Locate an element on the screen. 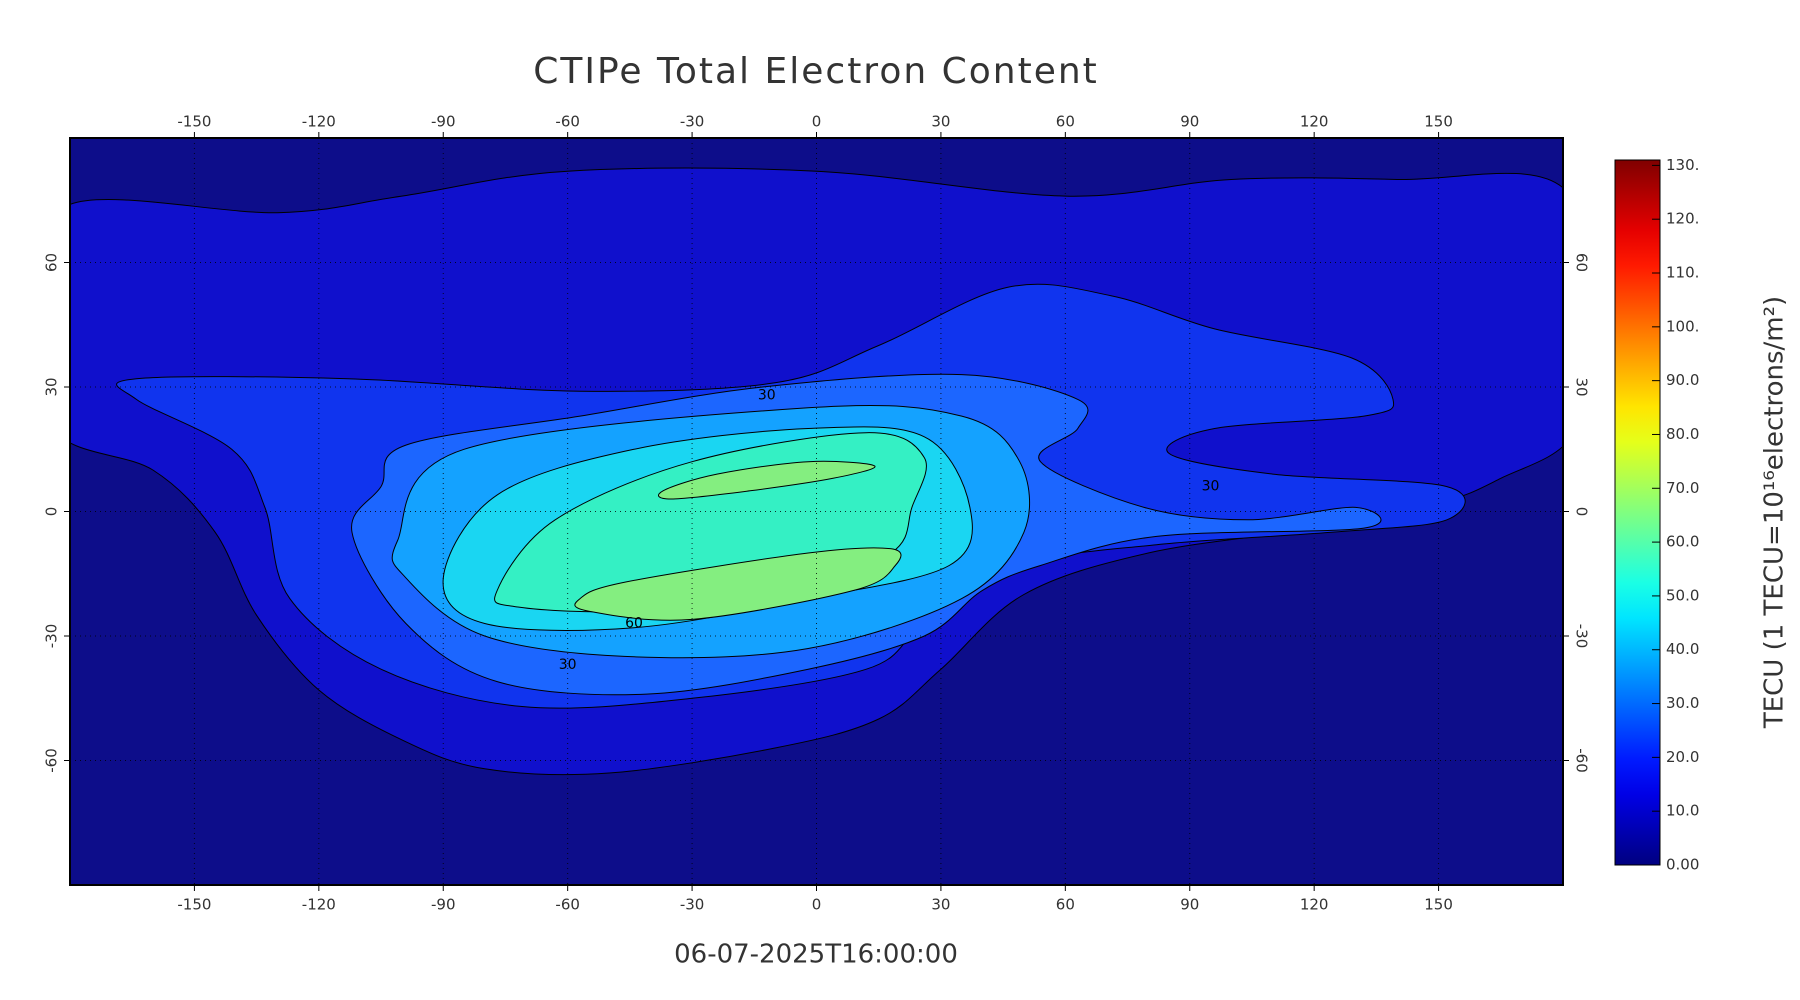  colorbar-tick-label: 110. is located at coordinates (1682, 273).